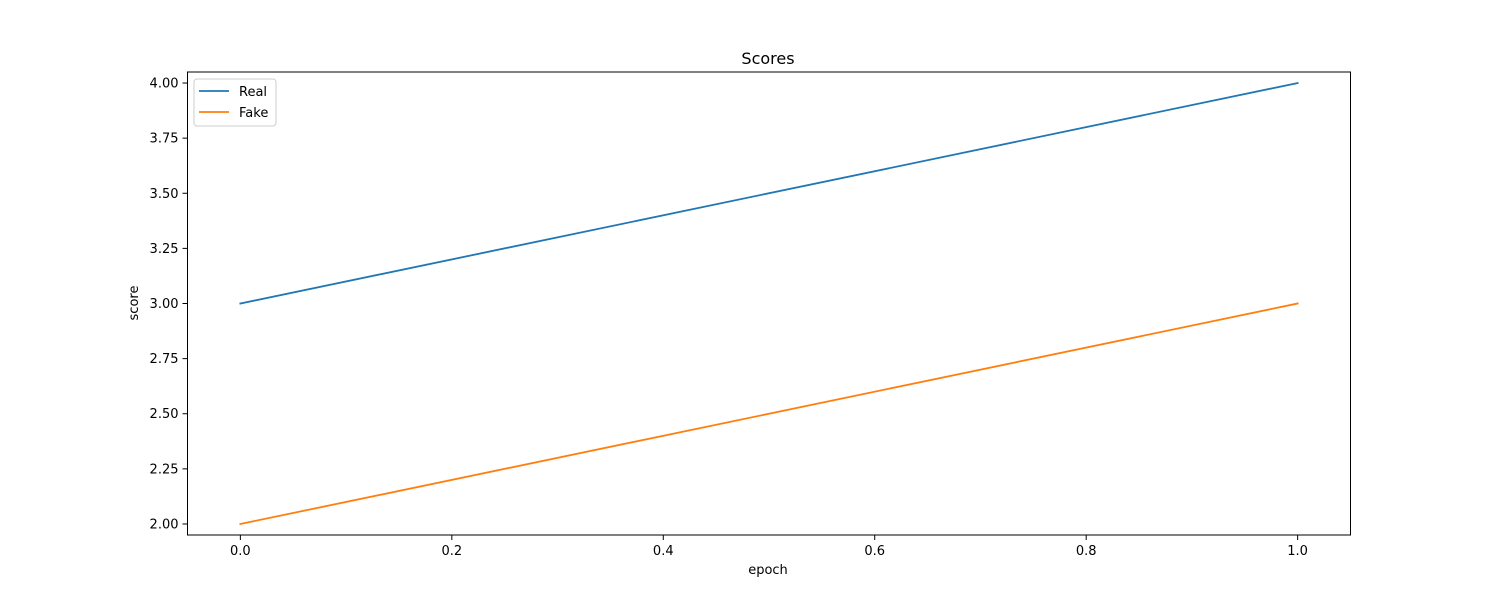 This screenshot has height=600, width=1500. Describe the element at coordinates (134, 303) in the screenshot. I see `y-axis-label: score` at that location.